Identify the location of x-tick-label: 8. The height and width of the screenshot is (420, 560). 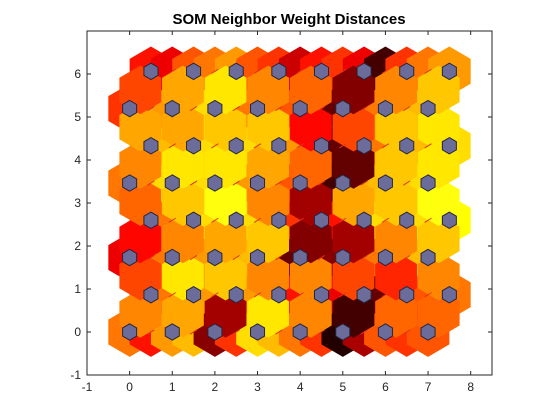
(470, 387).